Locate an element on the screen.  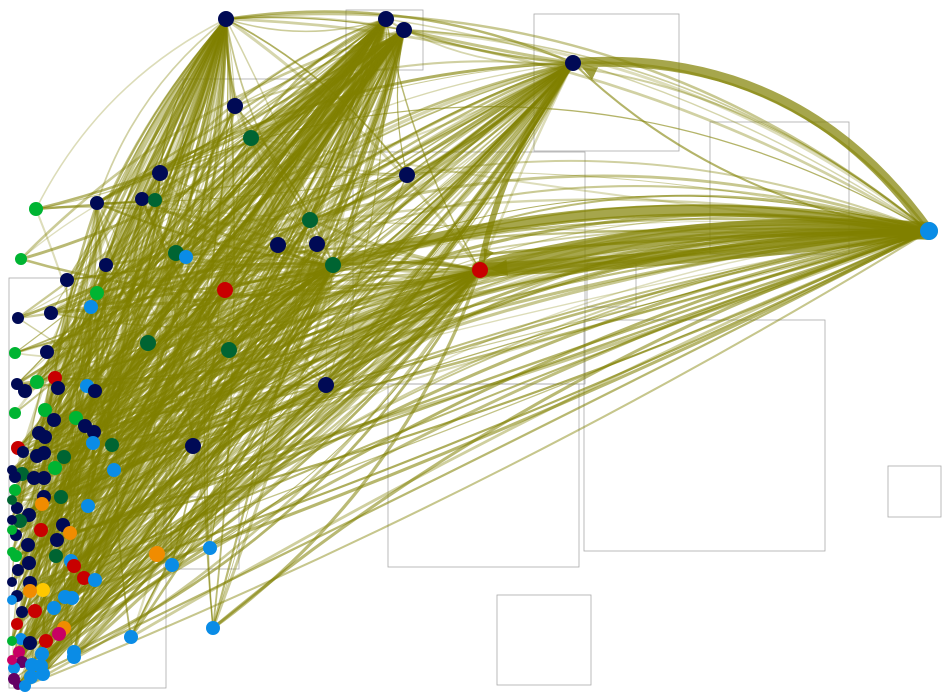
graph-node-yellow is located at coordinates (43, 590).